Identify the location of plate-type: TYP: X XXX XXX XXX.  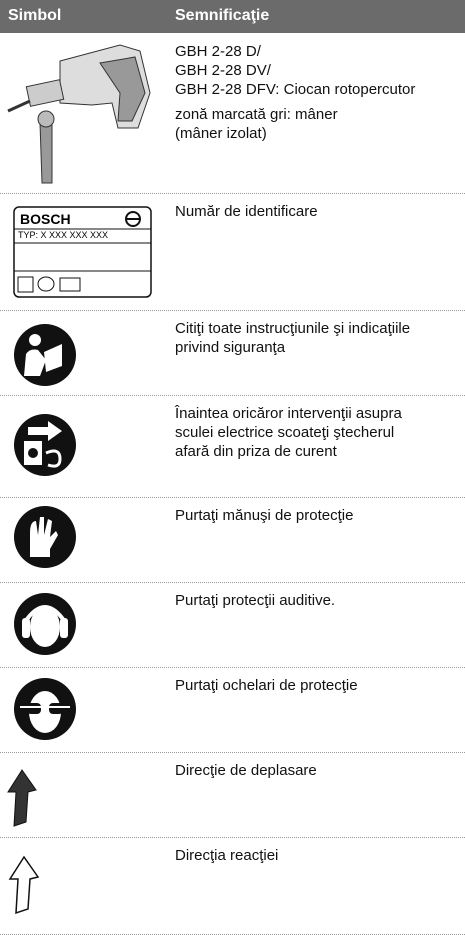
(63, 235).